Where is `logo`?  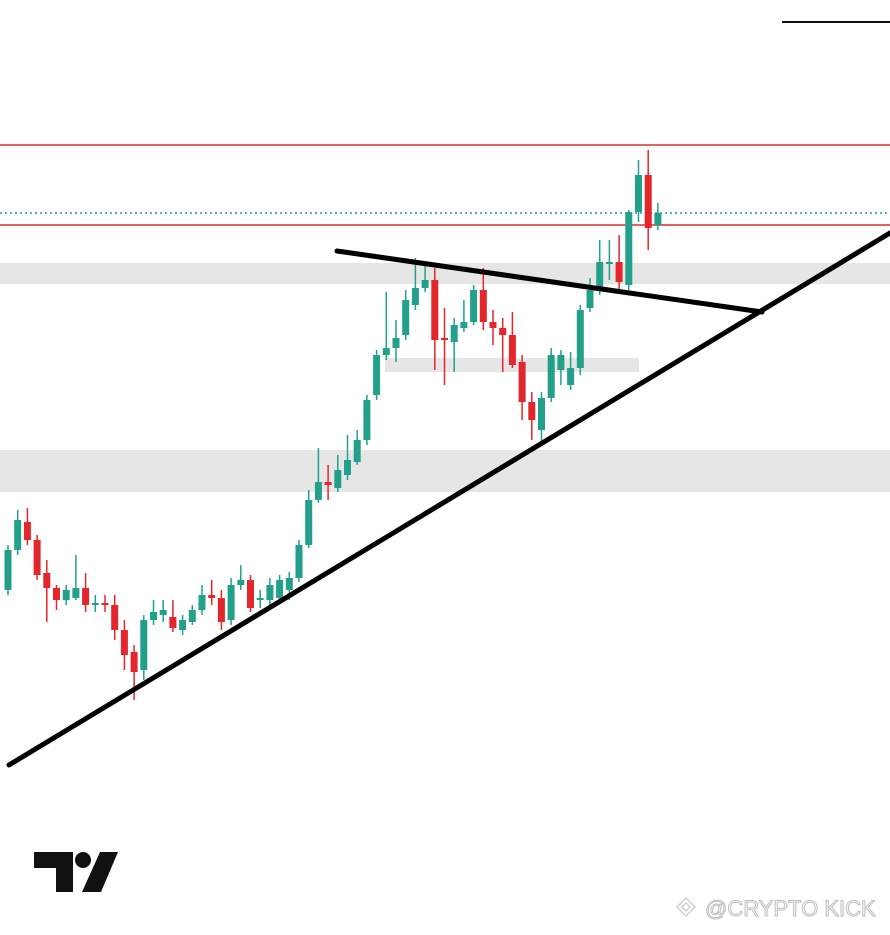 logo is located at coordinates (76, 872).